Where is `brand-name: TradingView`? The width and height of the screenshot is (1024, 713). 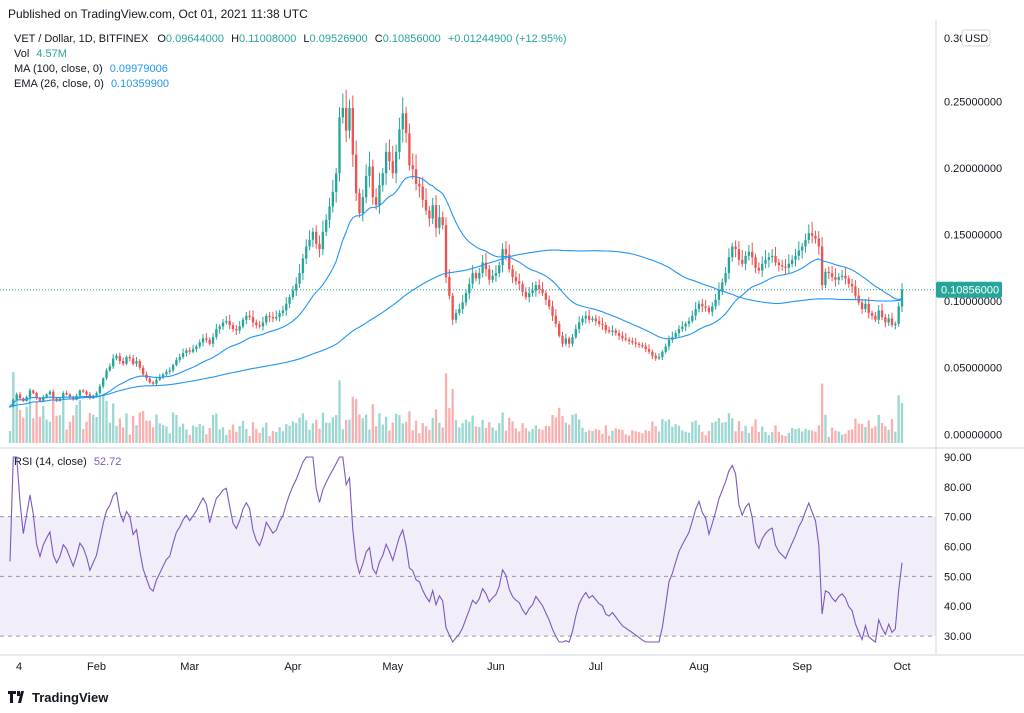
brand-name: TradingView is located at coordinates (70, 697).